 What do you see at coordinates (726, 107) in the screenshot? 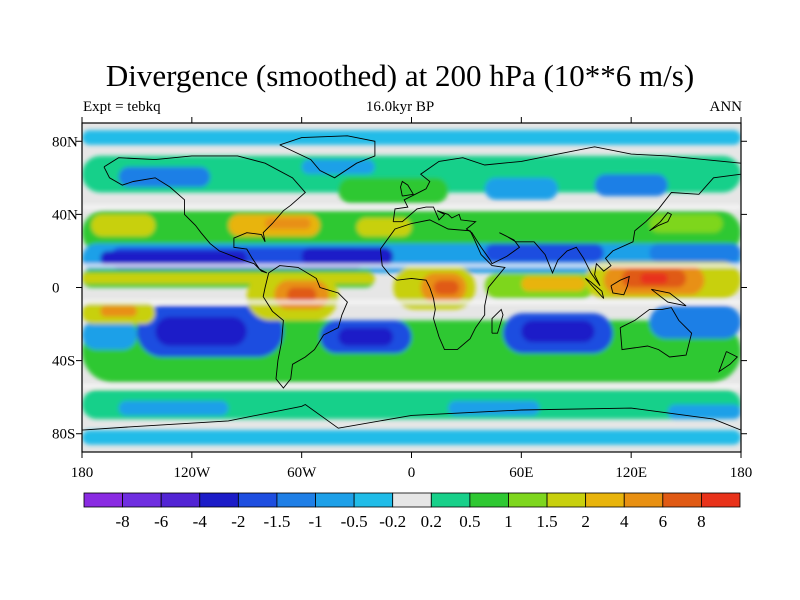
I see `season-label: ANN` at bounding box center [726, 107].